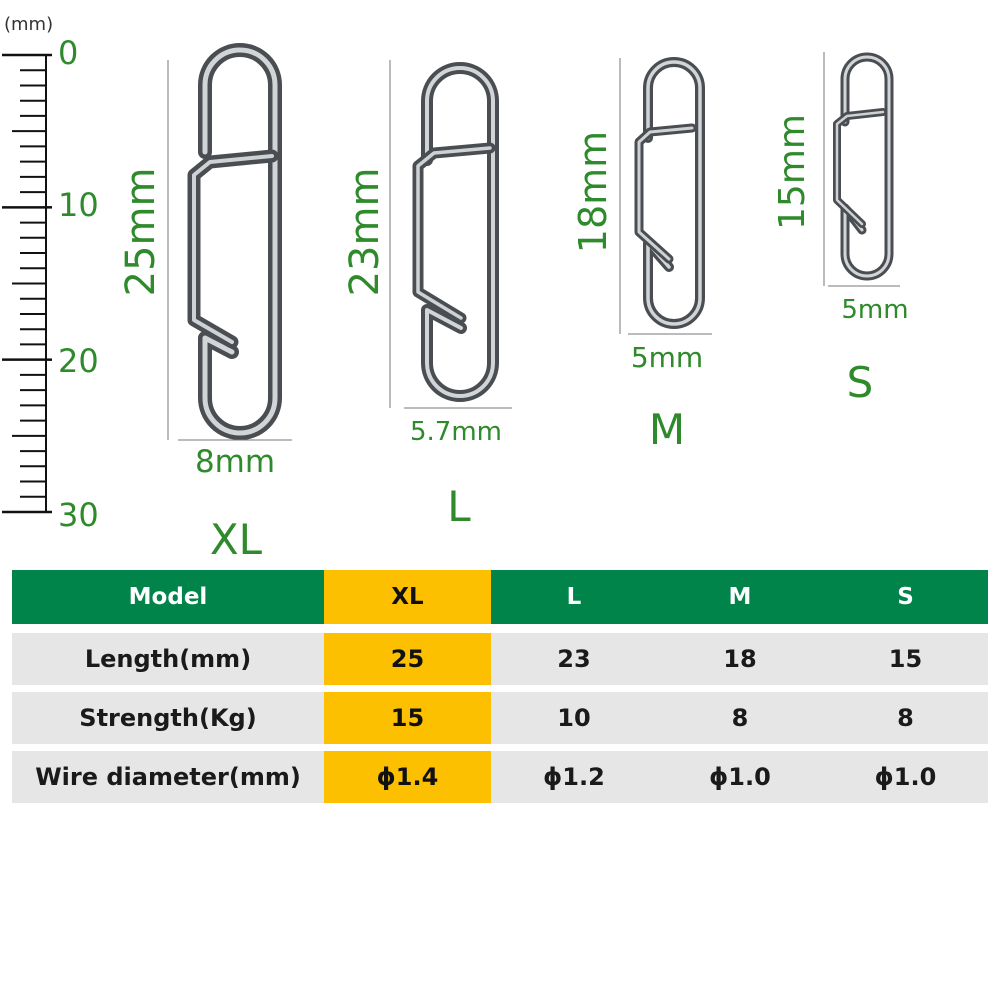  Describe the element at coordinates (593, 192) in the screenshot. I see `clip-m-length-label: 18mm` at that location.